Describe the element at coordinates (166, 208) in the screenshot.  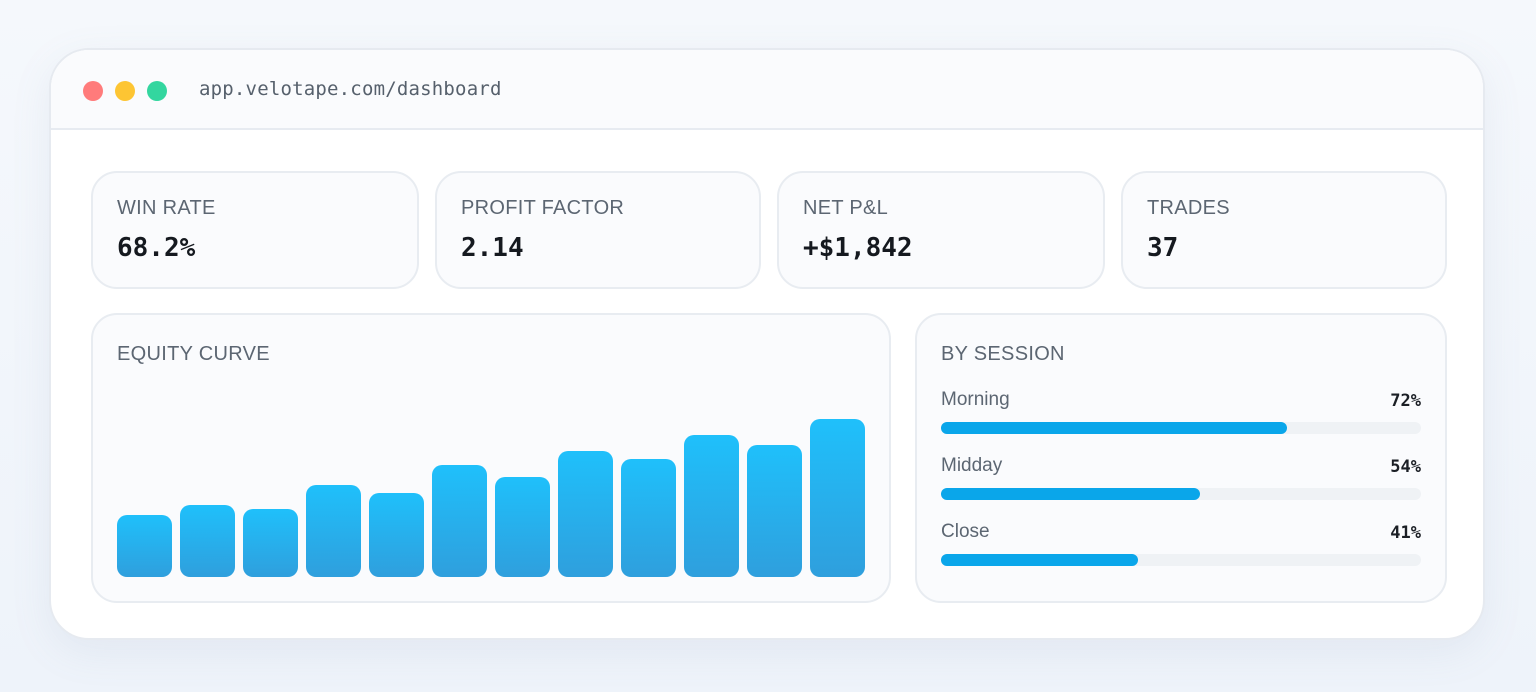
I see `stat-label: WIN RATE` at that location.